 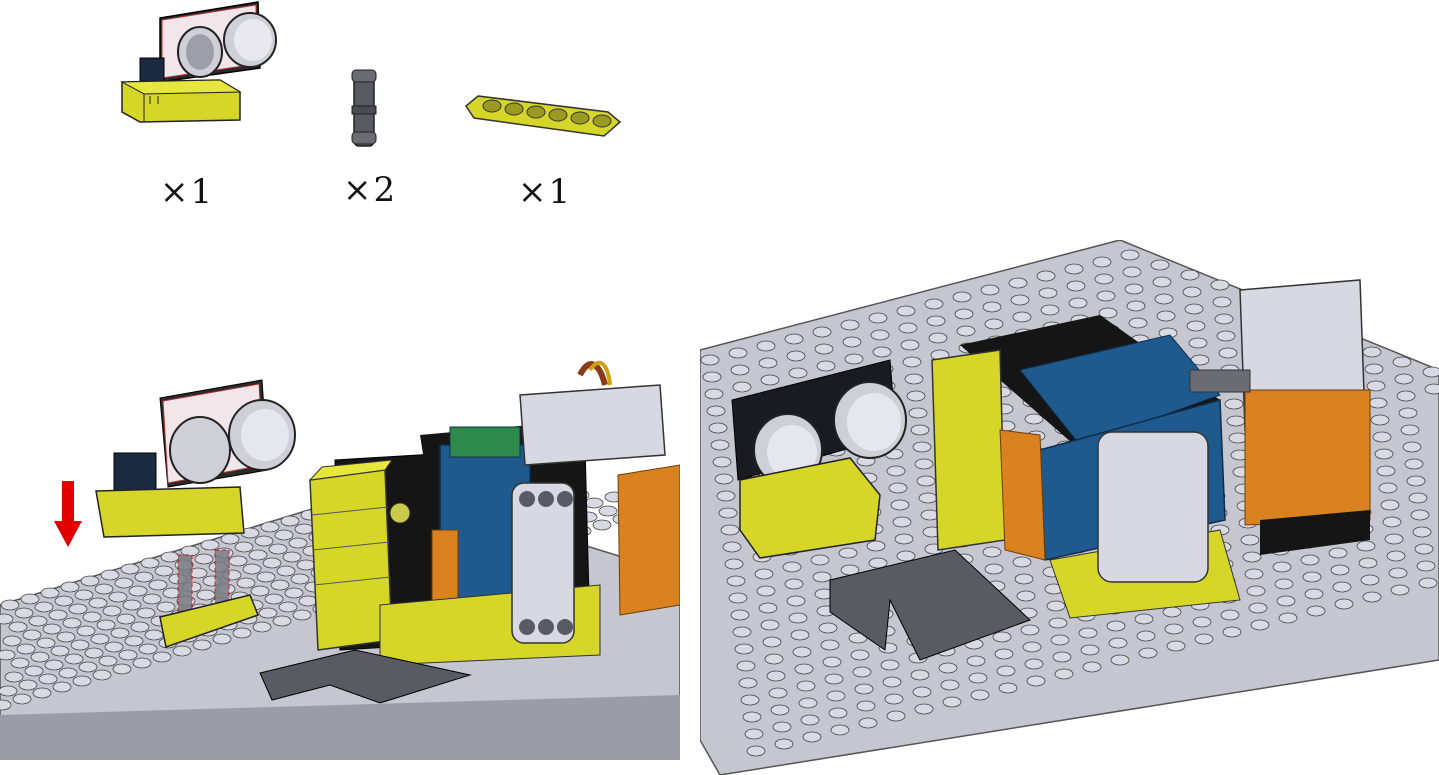 I want to click on parts-list-drawing, so click(x=371, y=74).